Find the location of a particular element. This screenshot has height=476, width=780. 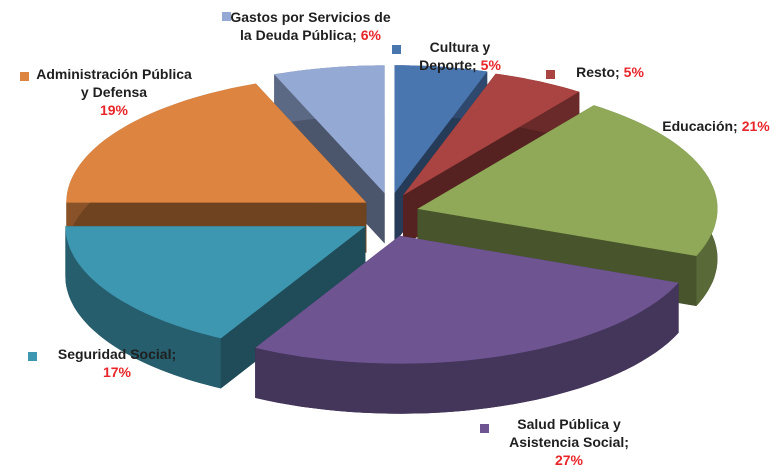

value-label: 17% is located at coordinates (117, 372).